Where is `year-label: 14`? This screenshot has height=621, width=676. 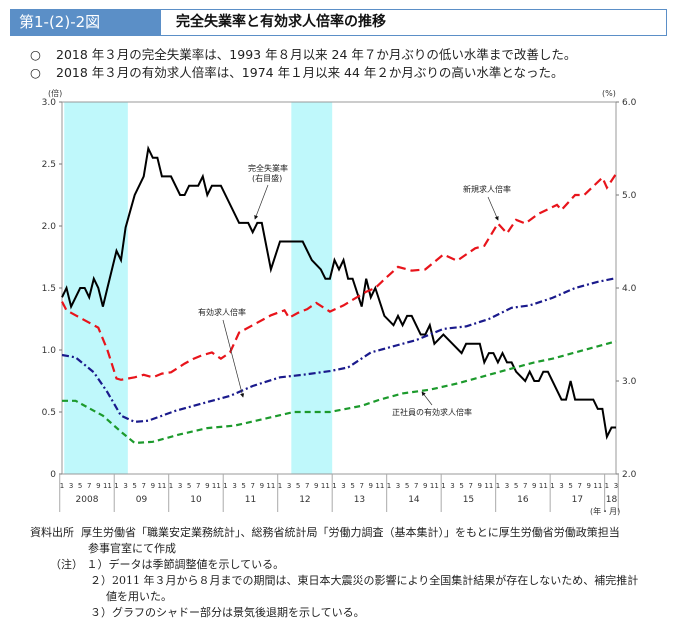 year-label: 14 is located at coordinates (414, 500).